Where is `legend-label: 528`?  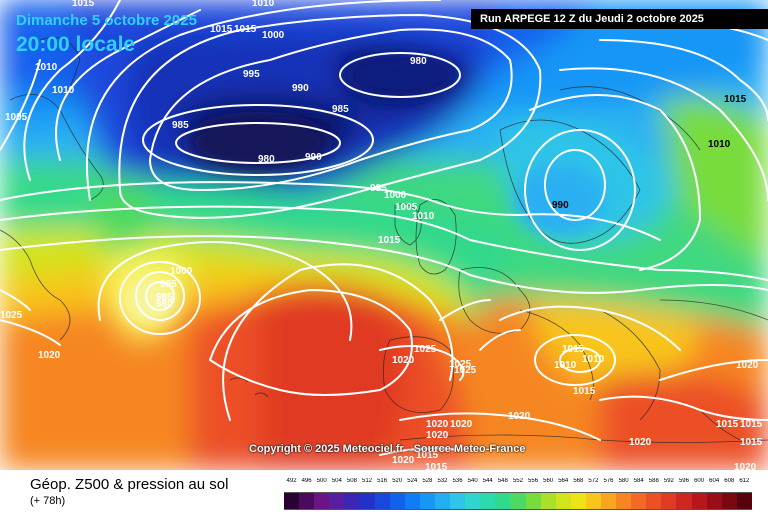
legend-label: 528 is located at coordinates (427, 481).